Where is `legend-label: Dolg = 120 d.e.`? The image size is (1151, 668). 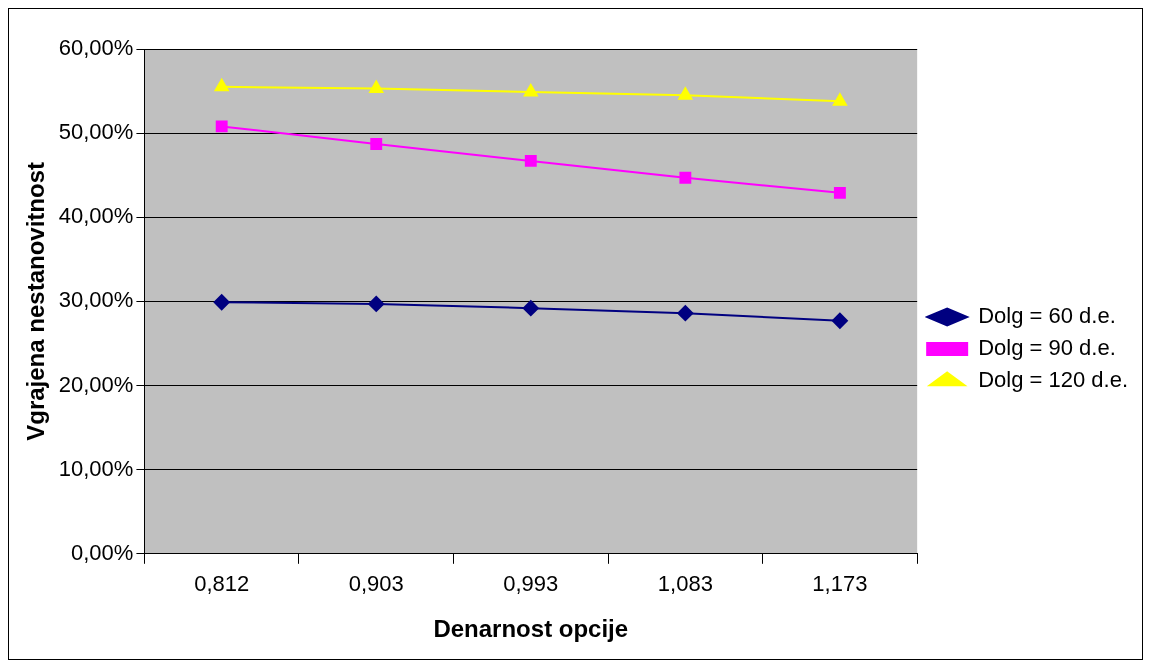 legend-label: Dolg = 120 d.e. is located at coordinates (1053, 380).